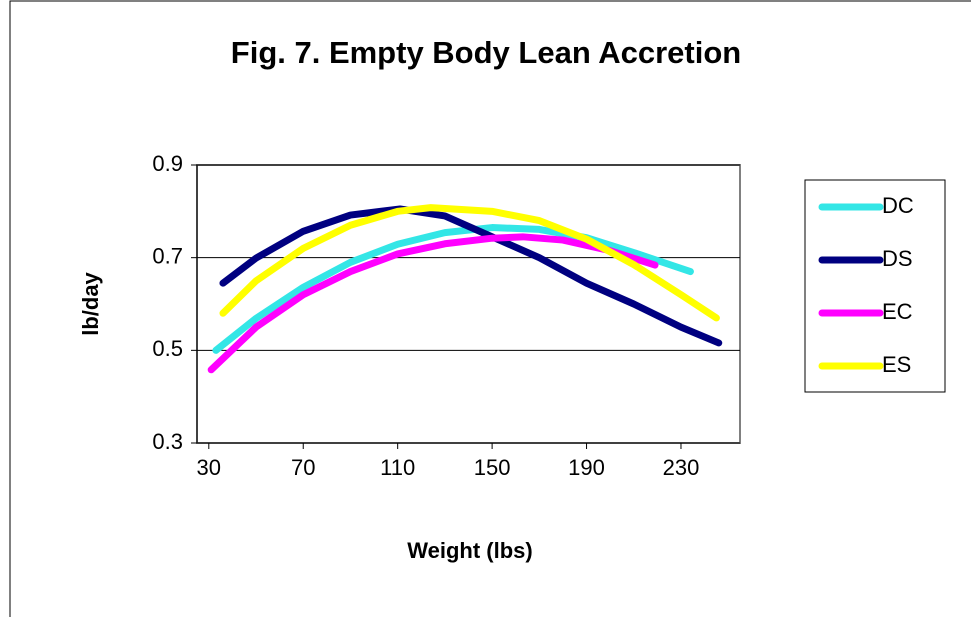  I want to click on y-tick-label: 0.7, so click(167, 255).